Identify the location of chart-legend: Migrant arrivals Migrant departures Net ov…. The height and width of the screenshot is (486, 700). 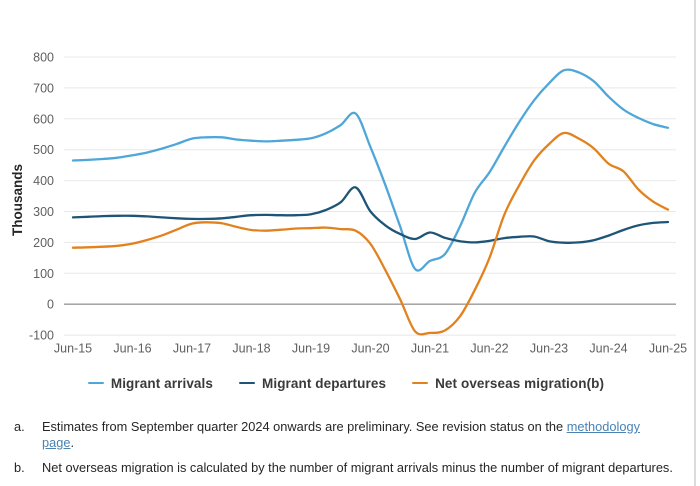
(346, 383).